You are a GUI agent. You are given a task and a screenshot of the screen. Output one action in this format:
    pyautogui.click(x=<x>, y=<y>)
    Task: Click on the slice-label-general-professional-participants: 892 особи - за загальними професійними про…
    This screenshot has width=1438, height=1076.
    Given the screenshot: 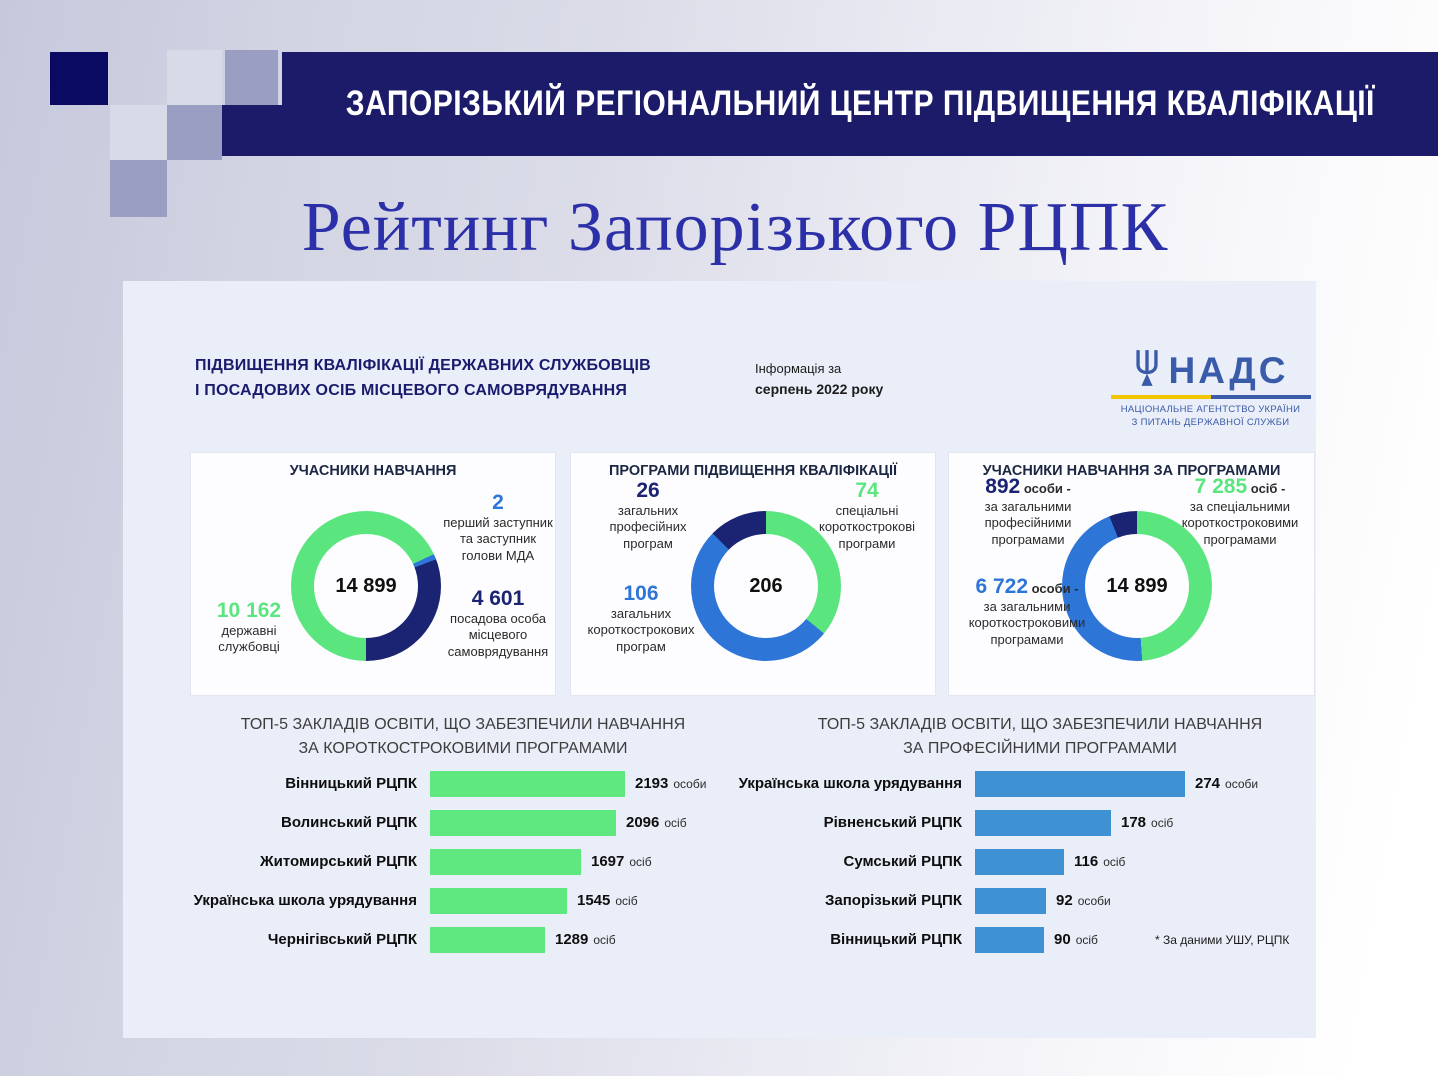 What is the action you would take?
    pyautogui.click(x=1028, y=512)
    